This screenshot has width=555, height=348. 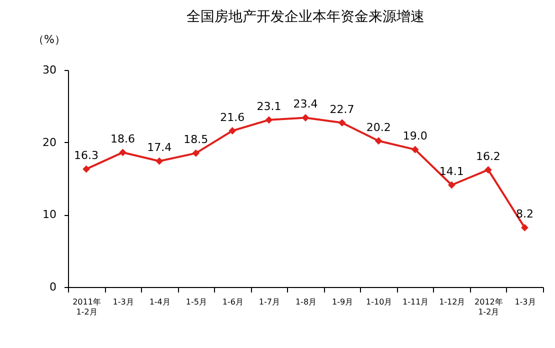 What do you see at coordinates (232, 117) in the screenshot?
I see `text: 21.6` at bounding box center [232, 117].